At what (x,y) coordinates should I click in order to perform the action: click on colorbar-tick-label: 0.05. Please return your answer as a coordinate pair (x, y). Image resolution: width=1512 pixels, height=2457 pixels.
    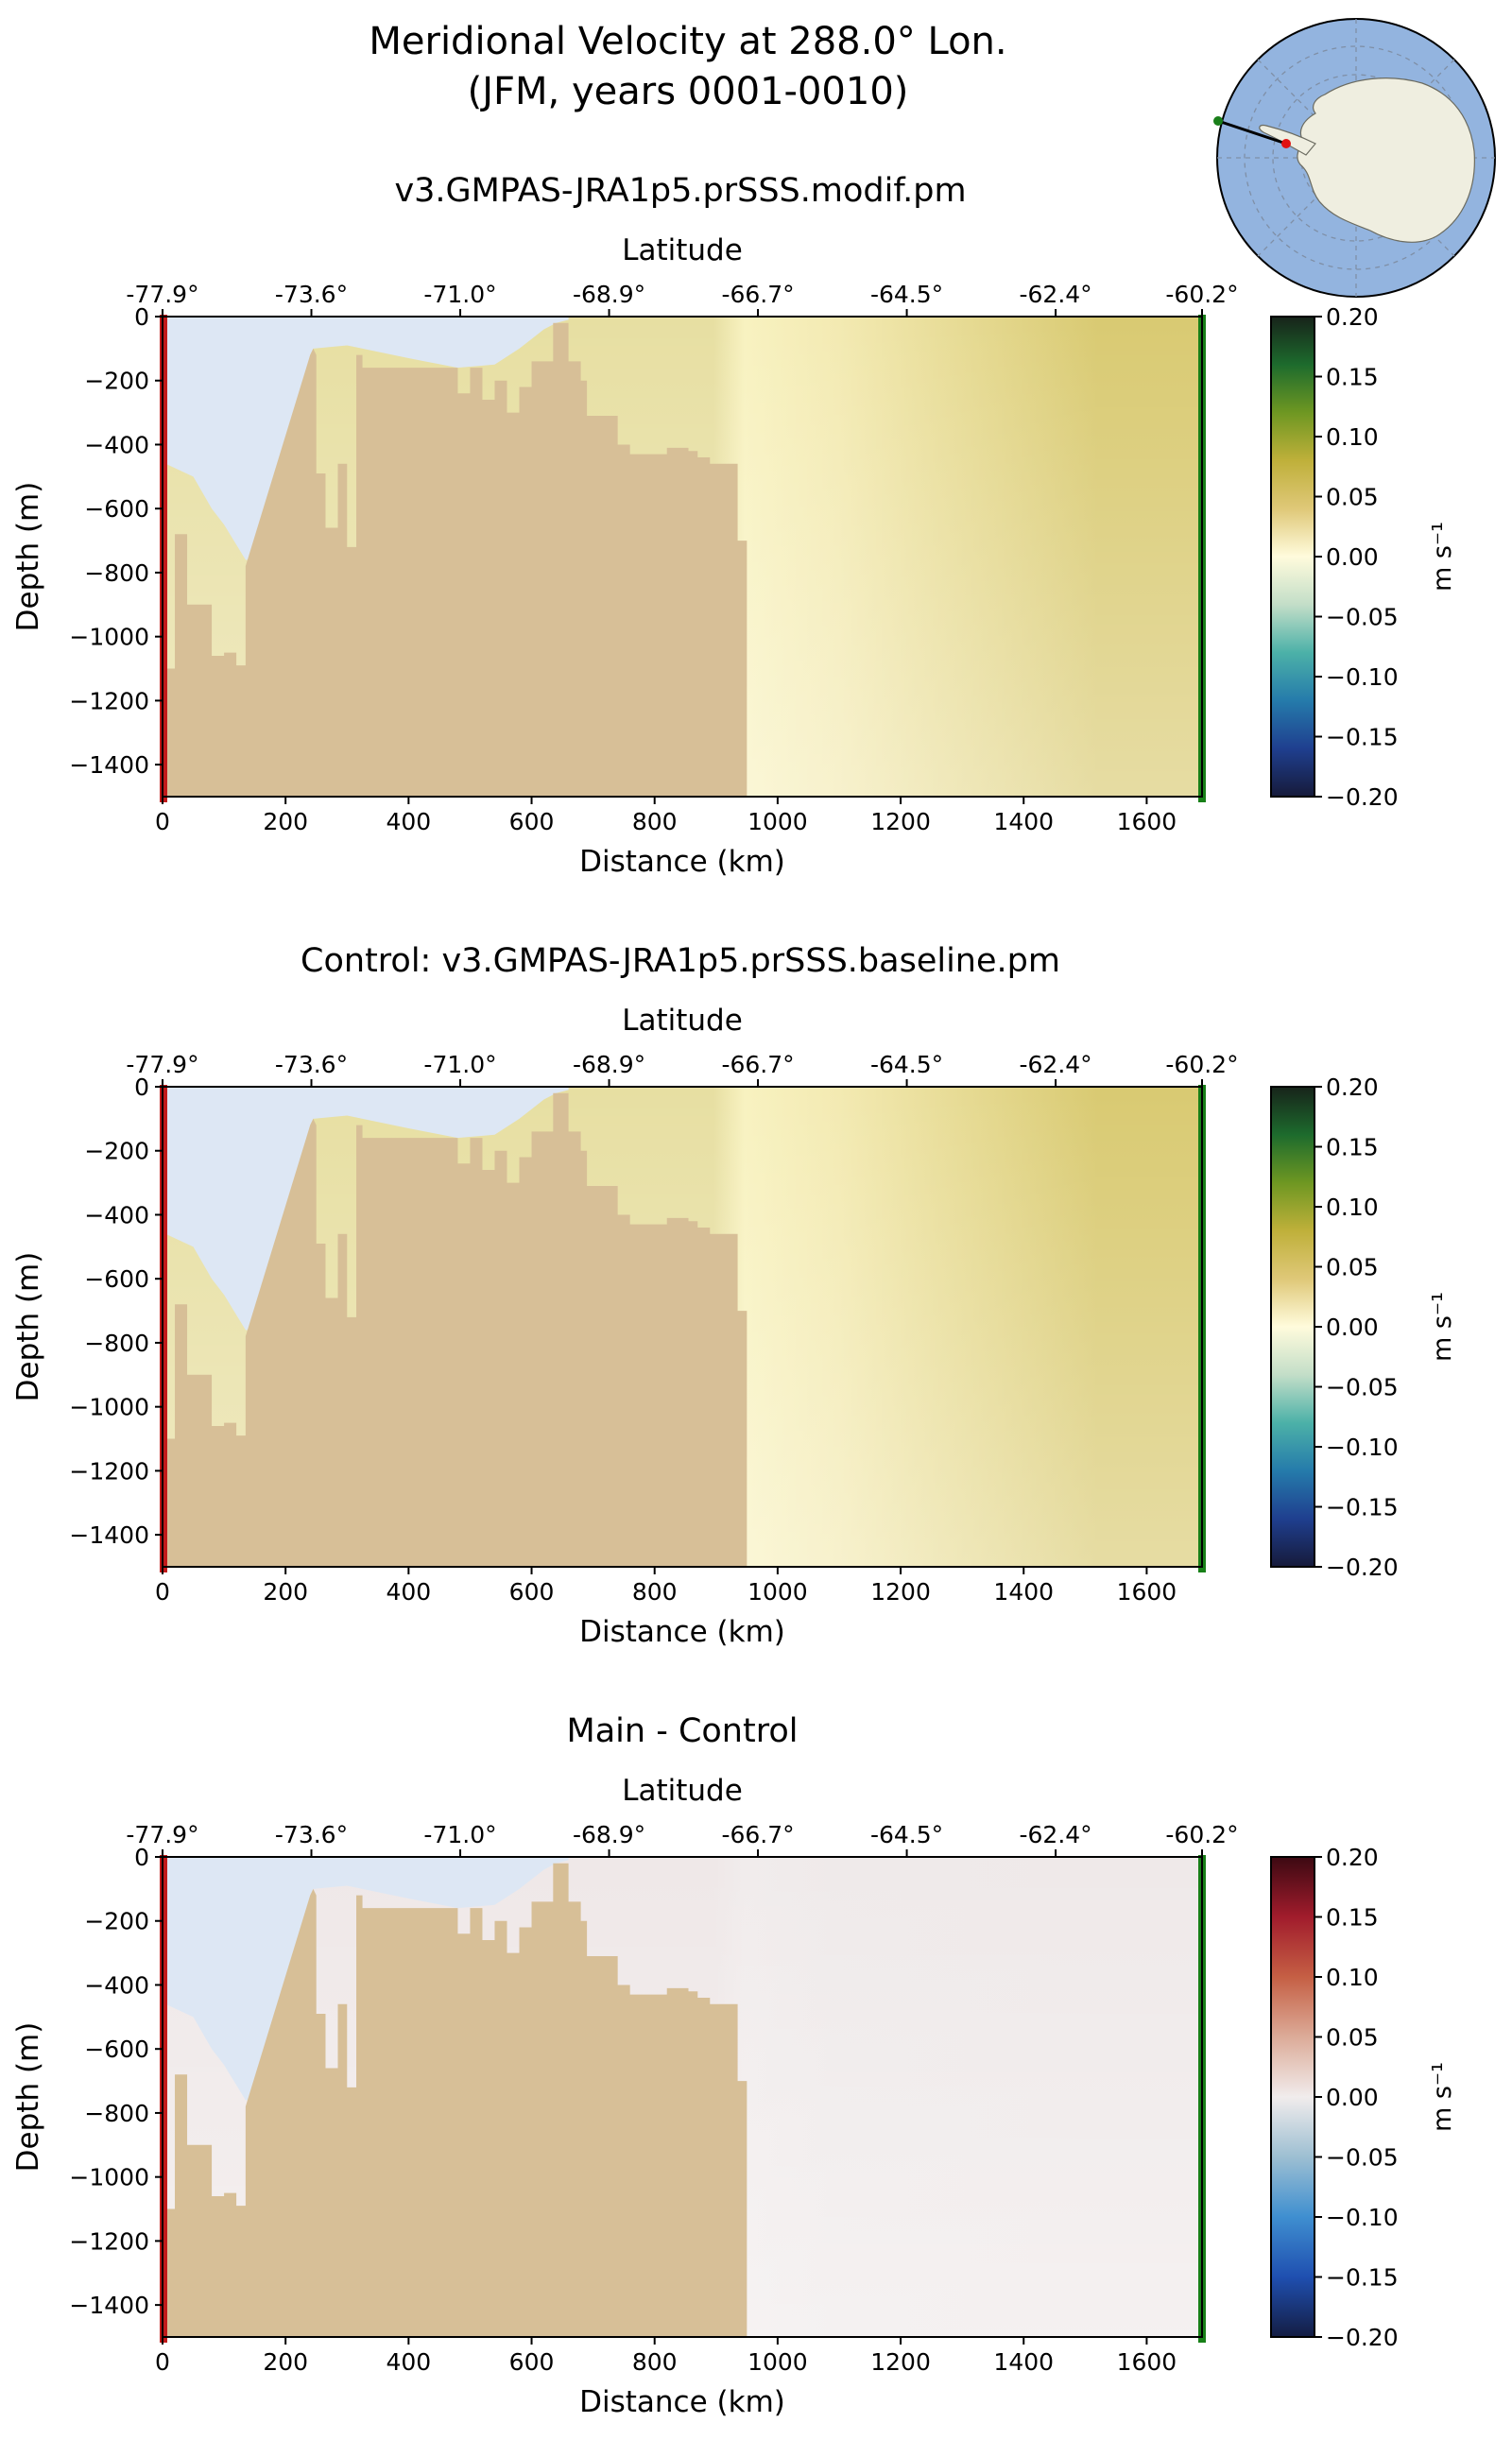
    Looking at the image, I should click on (1352, 2038).